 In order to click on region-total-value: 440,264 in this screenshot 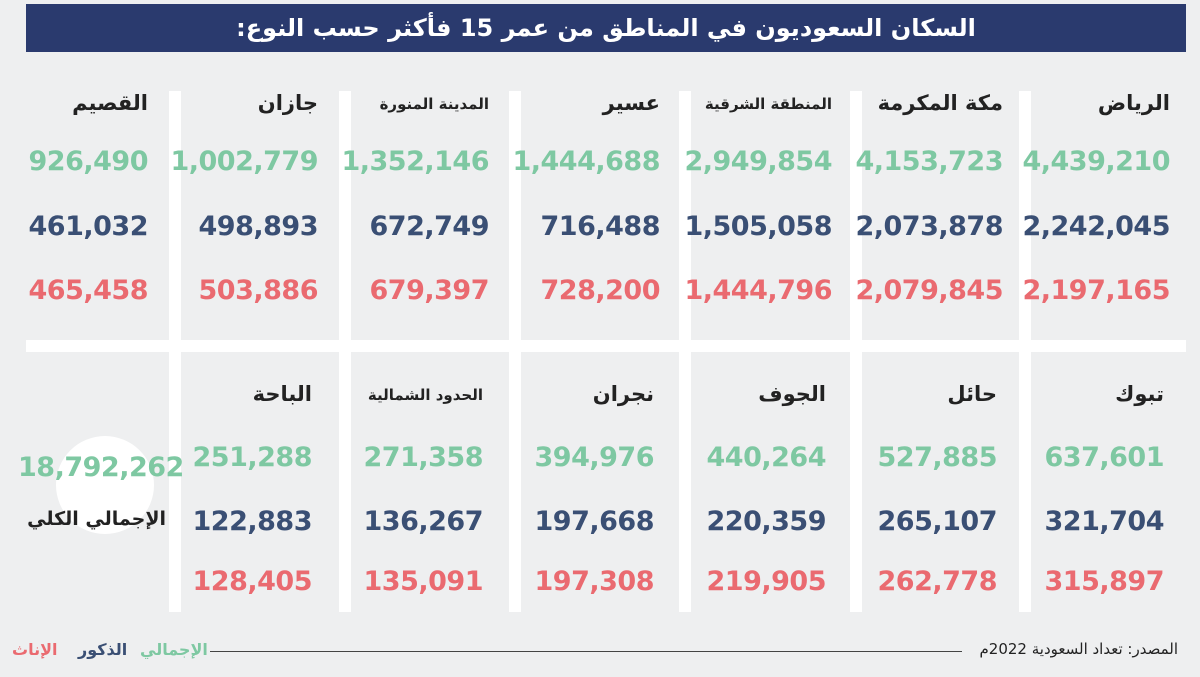, I will do `click(766, 457)`.